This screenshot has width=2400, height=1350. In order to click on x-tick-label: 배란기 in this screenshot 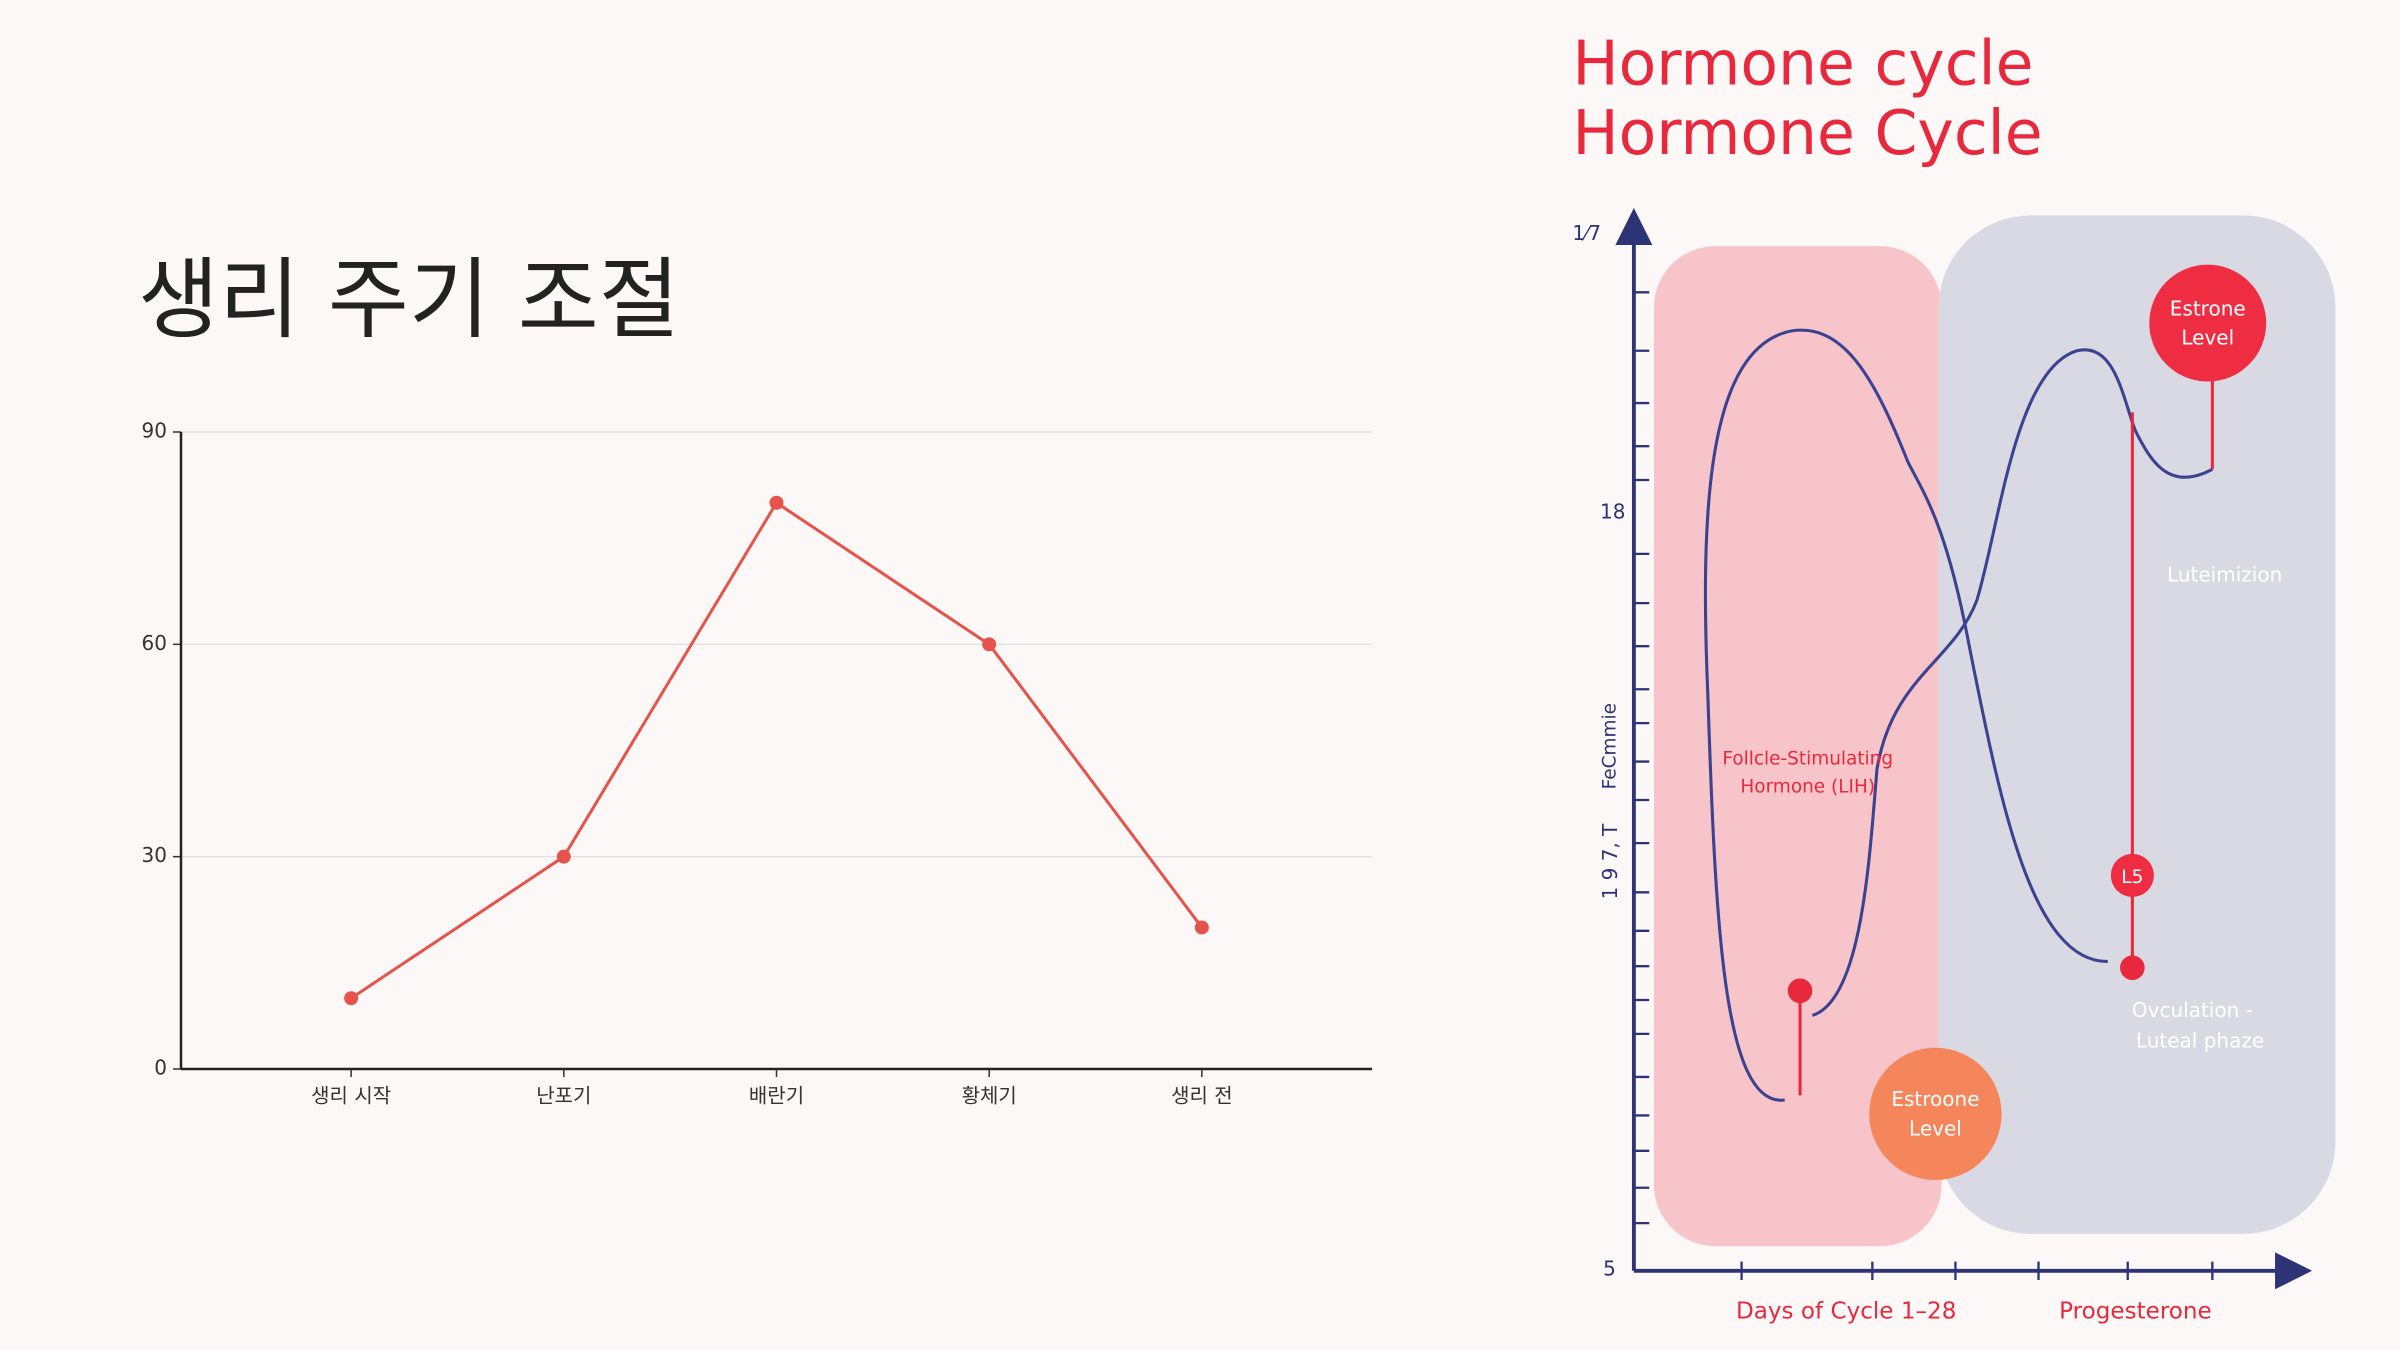, I will do `click(776, 1096)`.